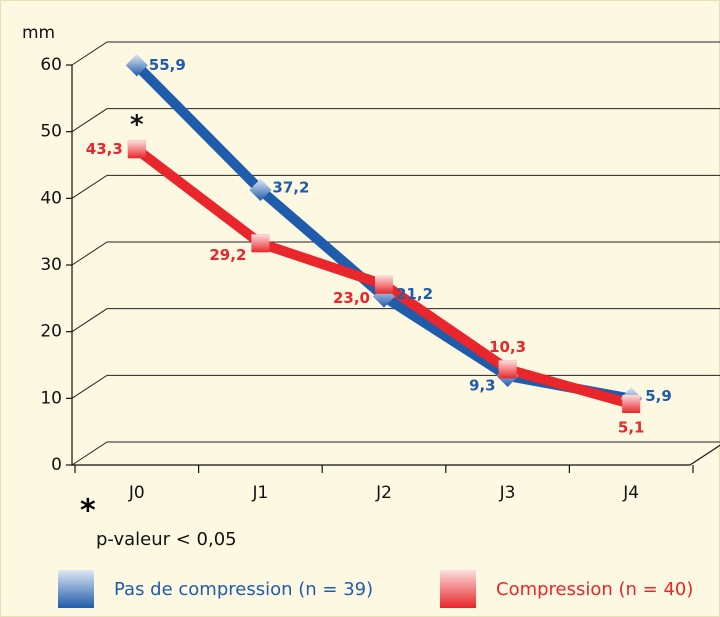  I want to click on legend-item: Pas de compression (n = 39), so click(215, 589).